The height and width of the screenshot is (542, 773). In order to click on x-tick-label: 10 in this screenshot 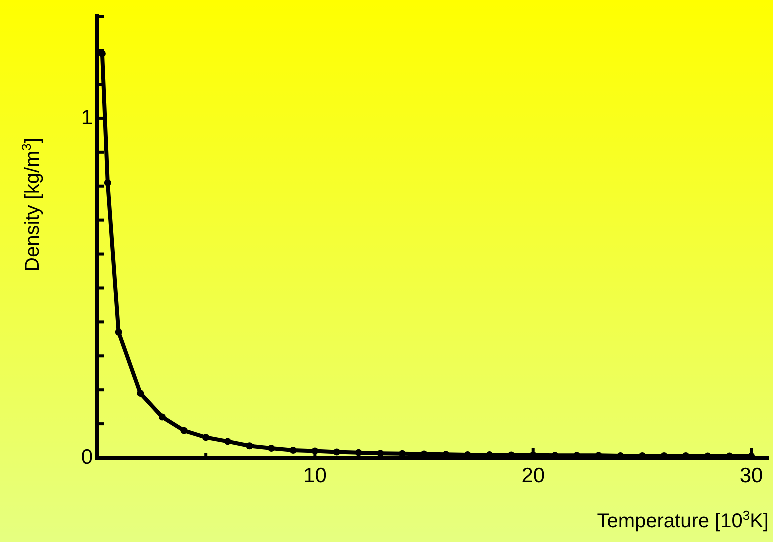, I will do `click(315, 476)`.